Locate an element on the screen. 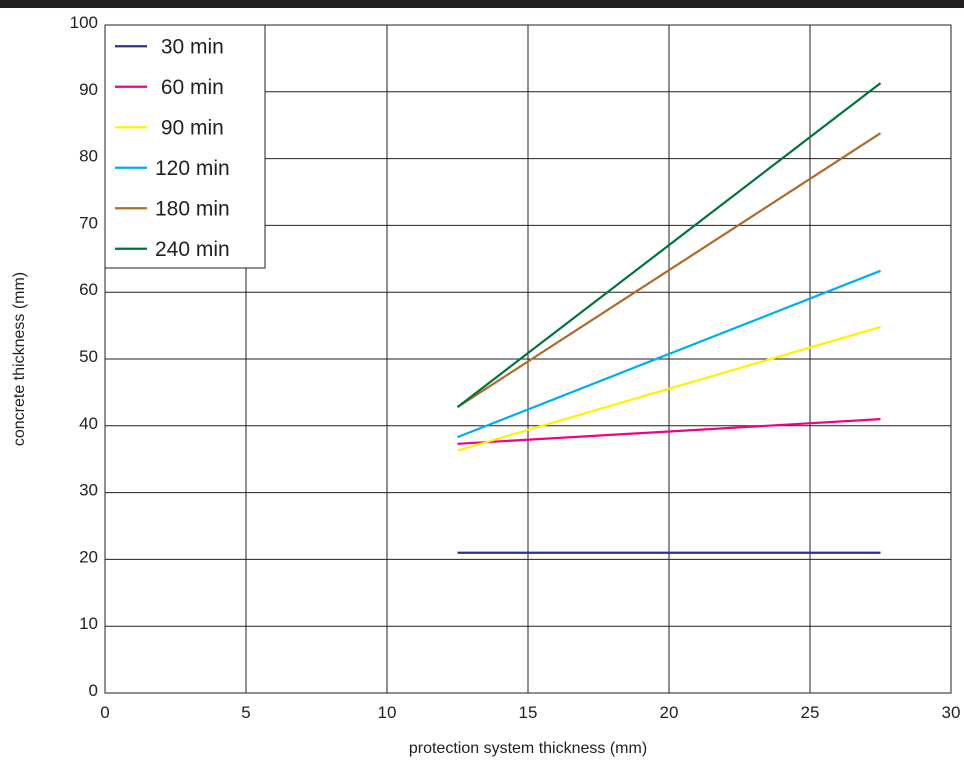 The width and height of the screenshot is (964, 761). y-tick-label: 10 is located at coordinates (88, 623).